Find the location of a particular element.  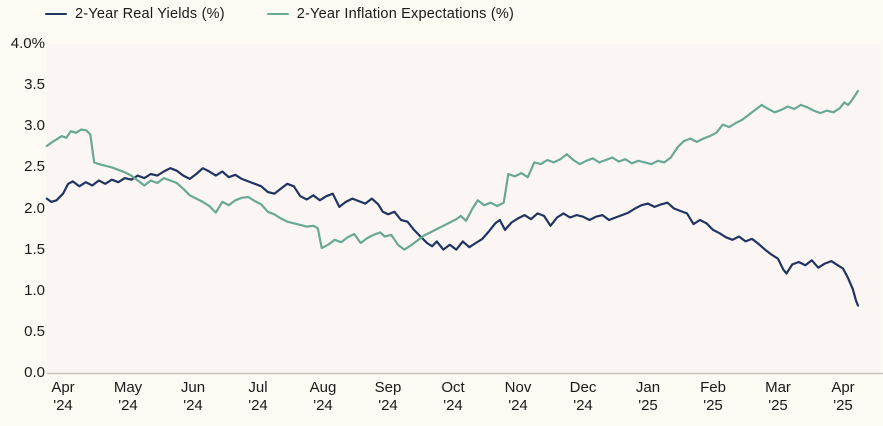

y-tick-label: 2.0 is located at coordinates (34, 208).